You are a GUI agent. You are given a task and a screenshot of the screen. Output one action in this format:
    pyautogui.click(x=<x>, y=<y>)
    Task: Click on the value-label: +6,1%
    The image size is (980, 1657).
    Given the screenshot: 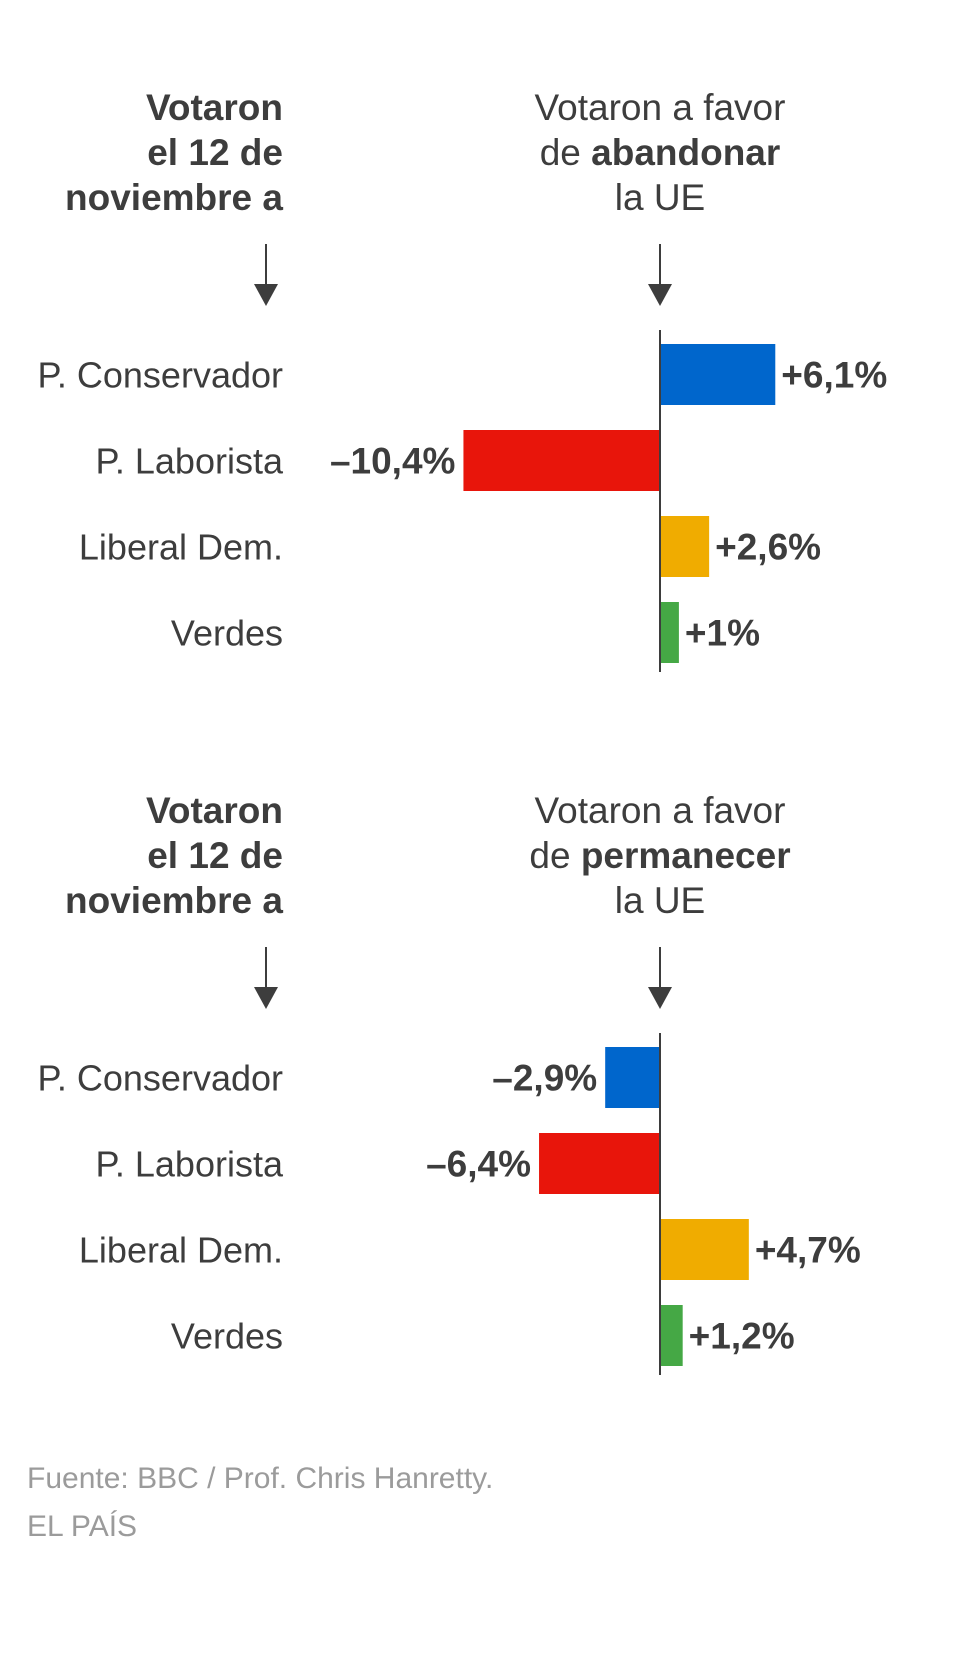 What is the action you would take?
    pyautogui.click(x=834, y=375)
    